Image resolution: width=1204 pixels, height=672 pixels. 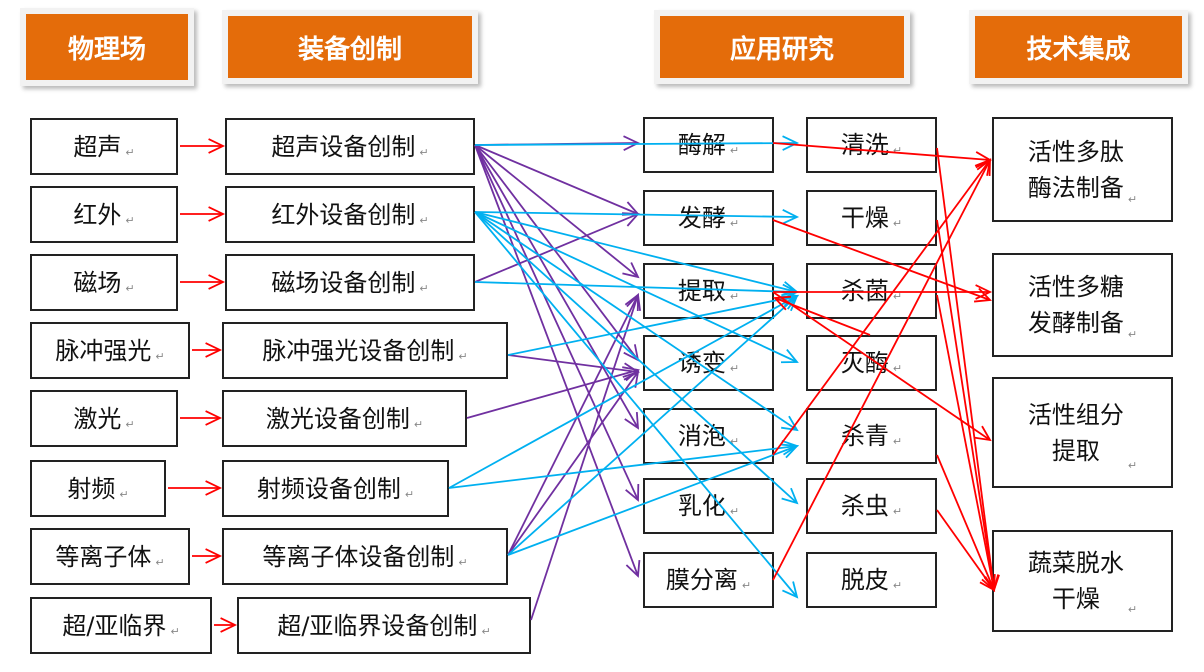 What do you see at coordinates (328, 488) in the screenshot?
I see `box-label: 射频设备创制` at bounding box center [328, 488].